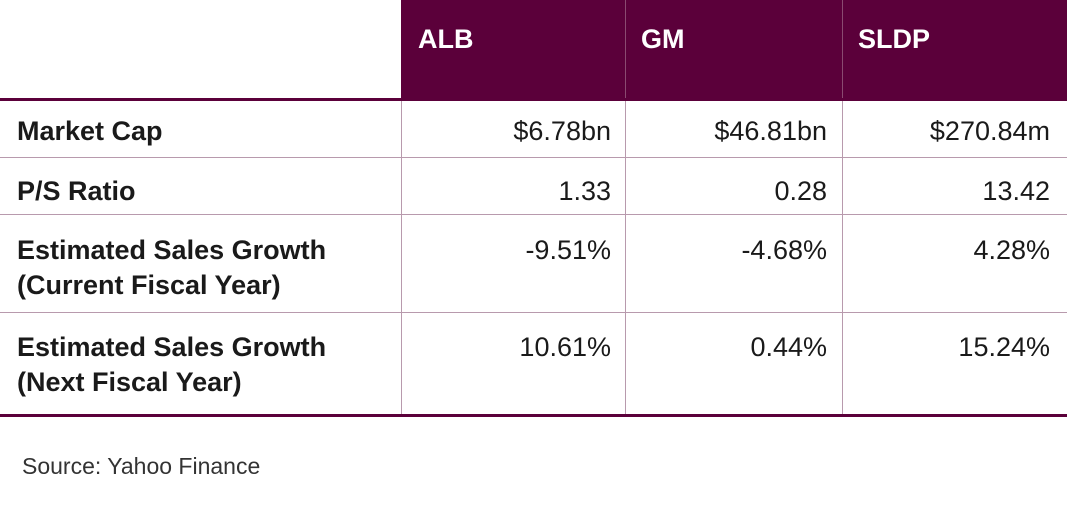 This screenshot has width=1067, height=519. Describe the element at coordinates (568, 250) in the screenshot. I see `cell-alb: -9.51%` at that location.